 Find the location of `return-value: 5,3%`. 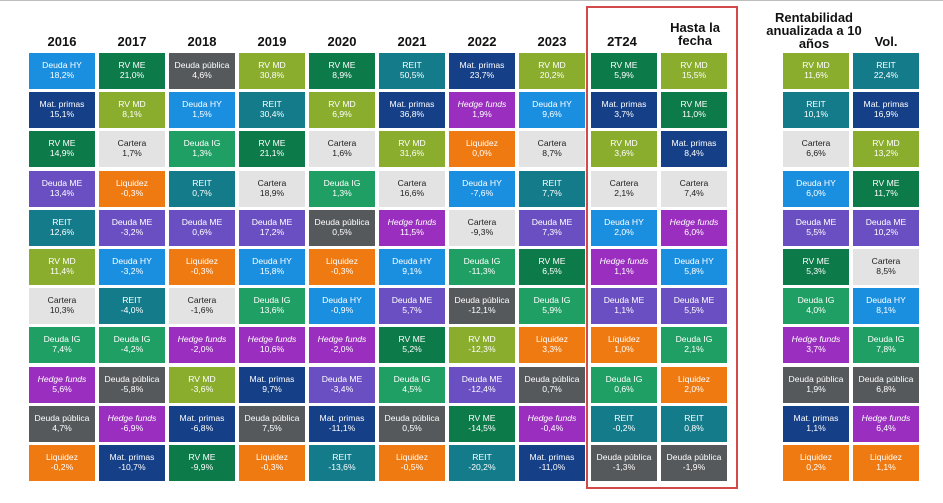

return-value: 5,3% is located at coordinates (816, 271).